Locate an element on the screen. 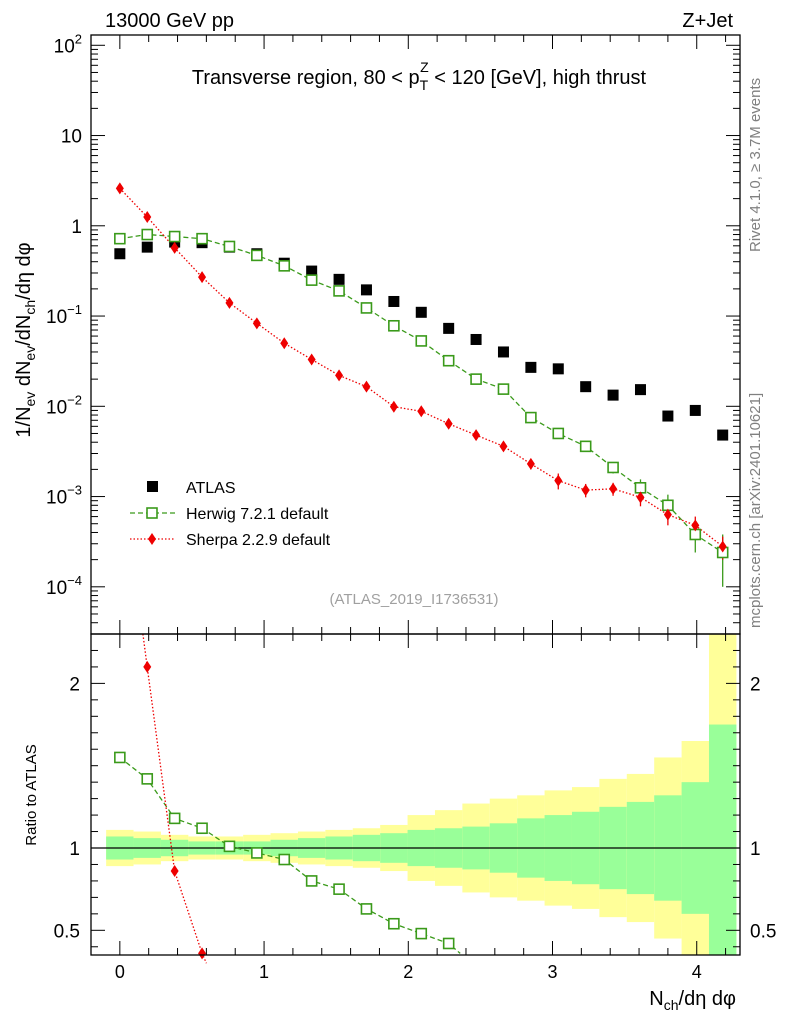 The width and height of the screenshot is (786, 1024). energy-label: 13000 GeV pp is located at coordinates (169, 21).